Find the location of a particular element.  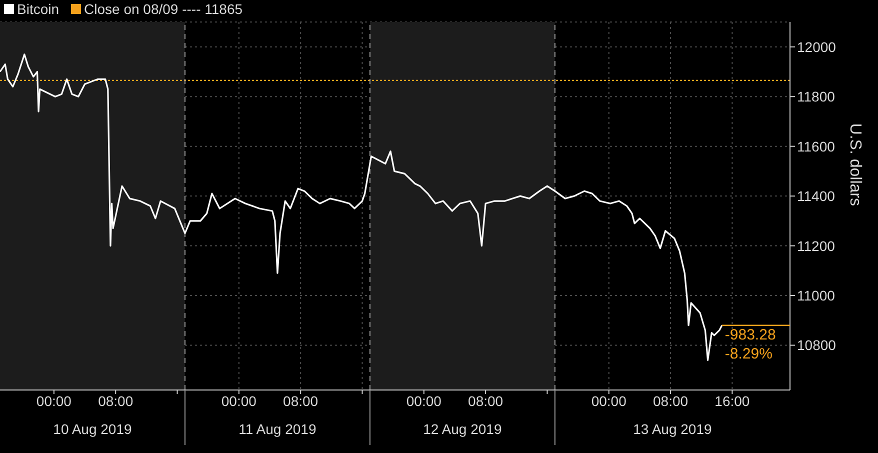

text: 13 Aug 2019 is located at coordinates (672, 429).